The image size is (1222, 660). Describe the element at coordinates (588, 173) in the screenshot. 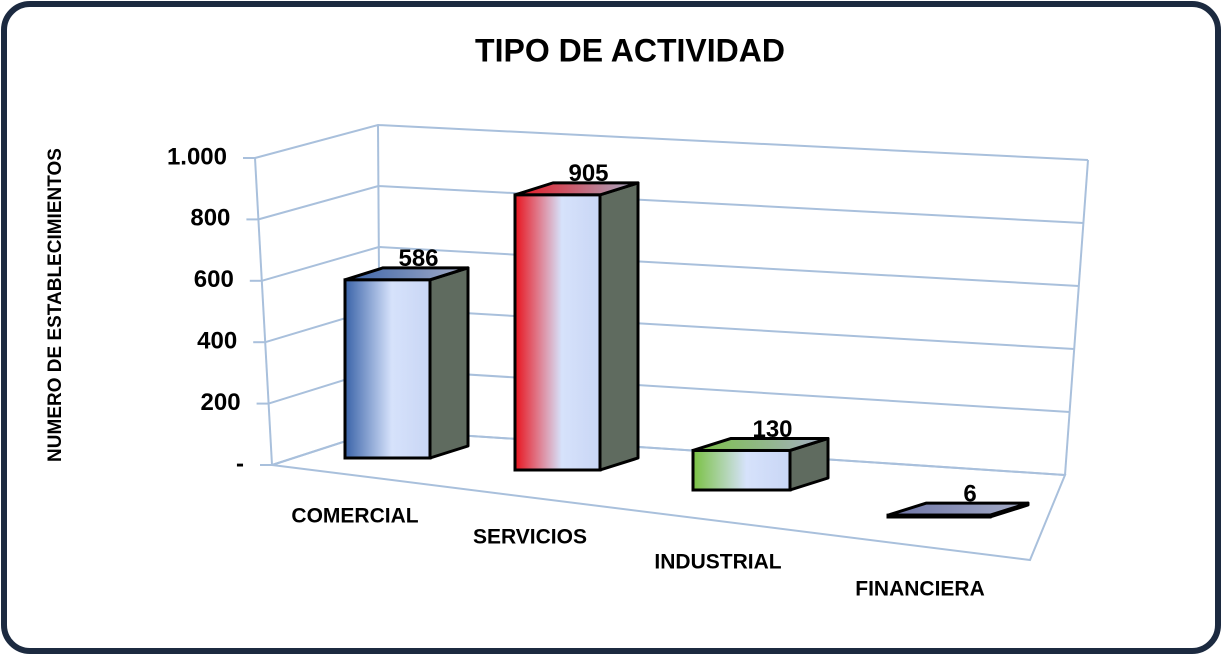

I see `data-label: 905` at that location.